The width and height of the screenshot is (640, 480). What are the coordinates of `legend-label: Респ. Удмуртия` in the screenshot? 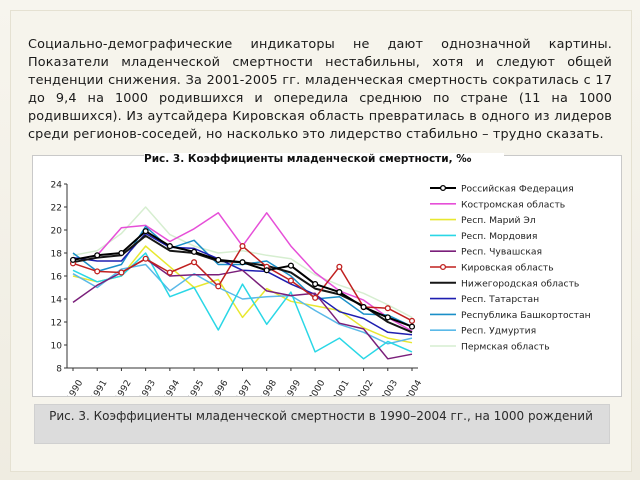 It's located at (498, 331).